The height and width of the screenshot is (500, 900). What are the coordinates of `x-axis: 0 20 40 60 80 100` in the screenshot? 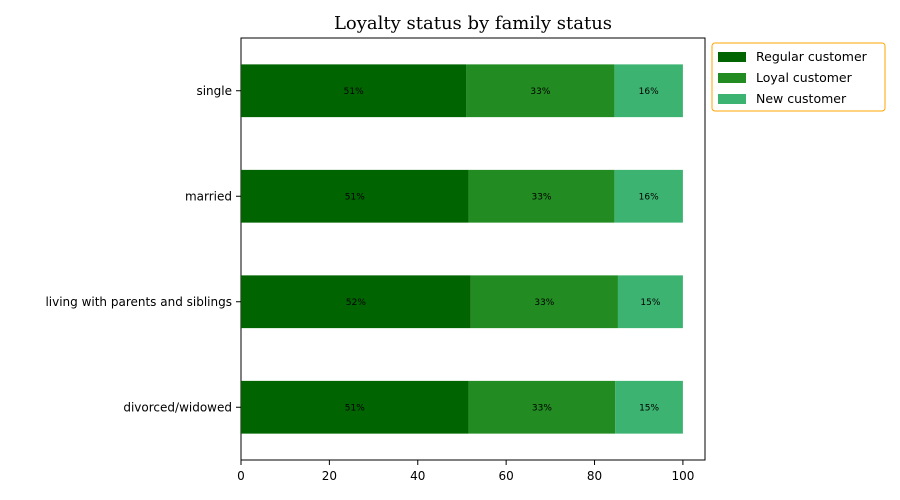 It's located at (465, 471).